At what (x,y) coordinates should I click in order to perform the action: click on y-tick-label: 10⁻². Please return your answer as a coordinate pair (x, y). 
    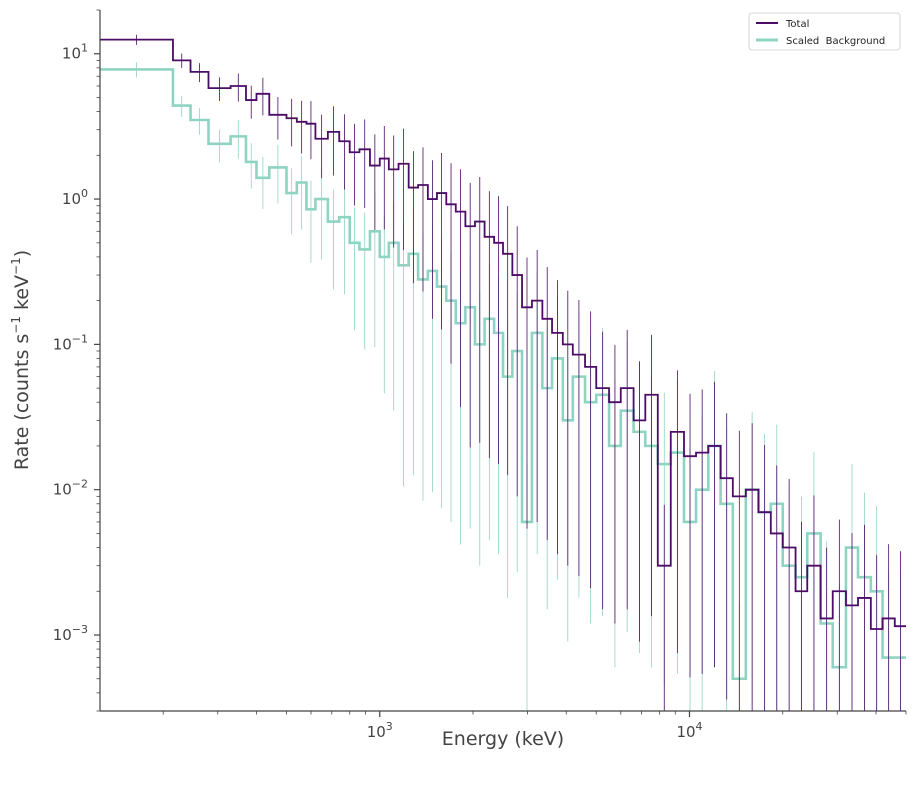
    Looking at the image, I should click on (70, 488).